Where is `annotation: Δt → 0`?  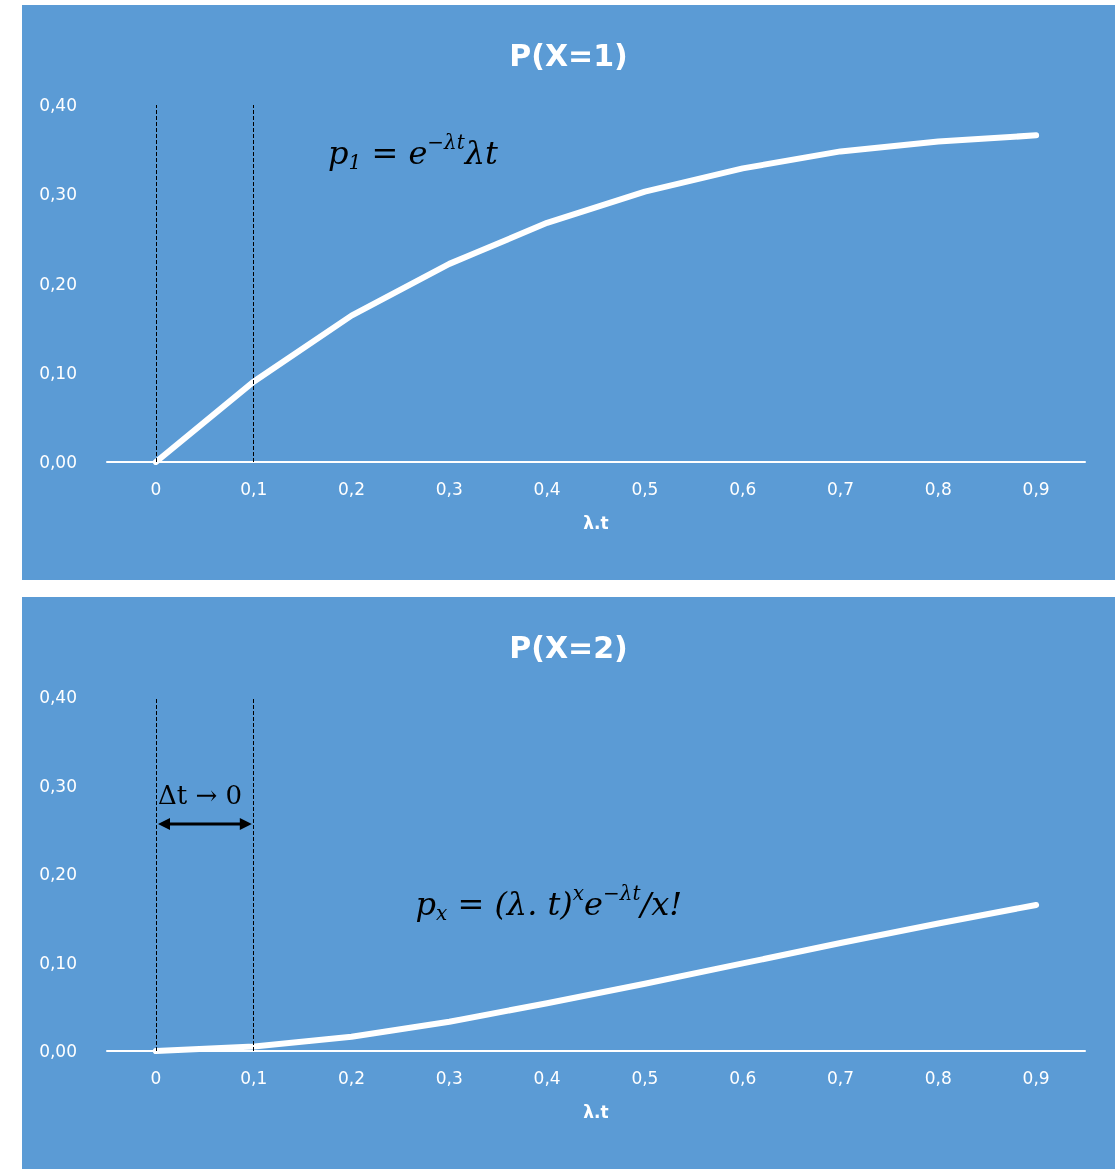 annotation: Δt → 0 is located at coordinates (199, 794).